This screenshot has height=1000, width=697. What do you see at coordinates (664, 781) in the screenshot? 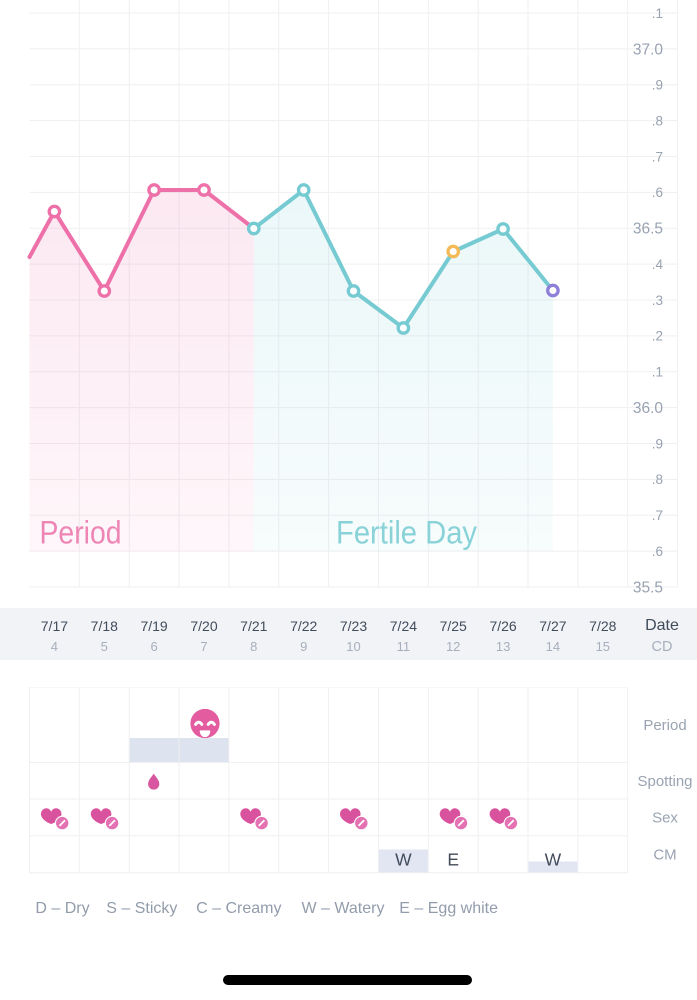
I see `svg-text: Spotting` at bounding box center [664, 781].